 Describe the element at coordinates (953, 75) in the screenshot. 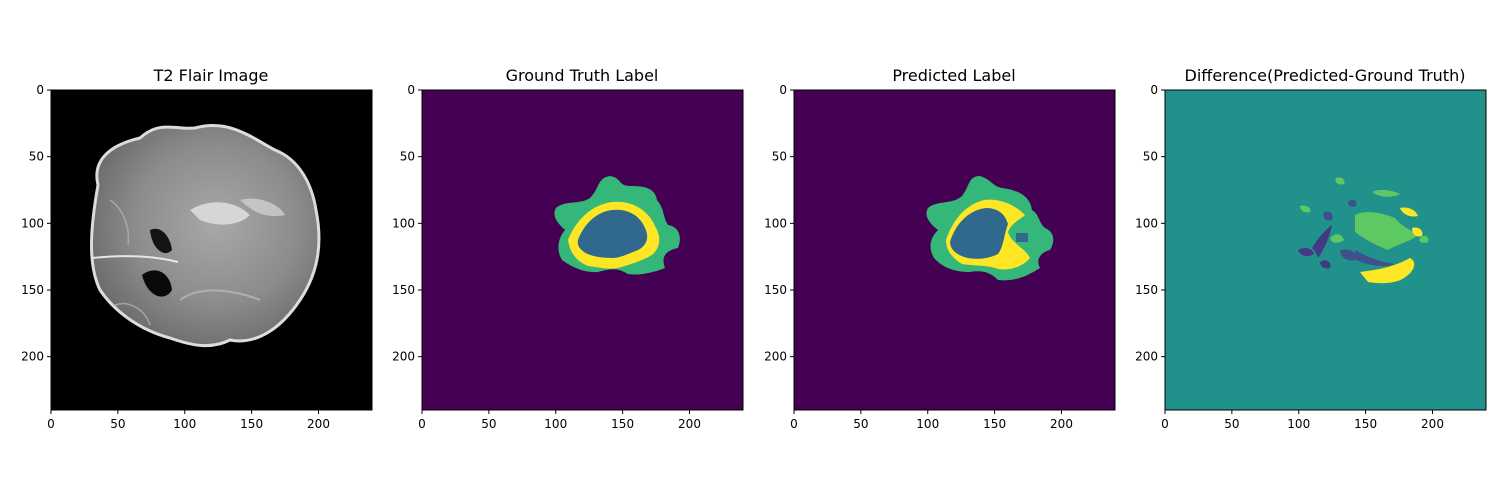

I see `panel-title-predicted: Predicted Label` at that location.